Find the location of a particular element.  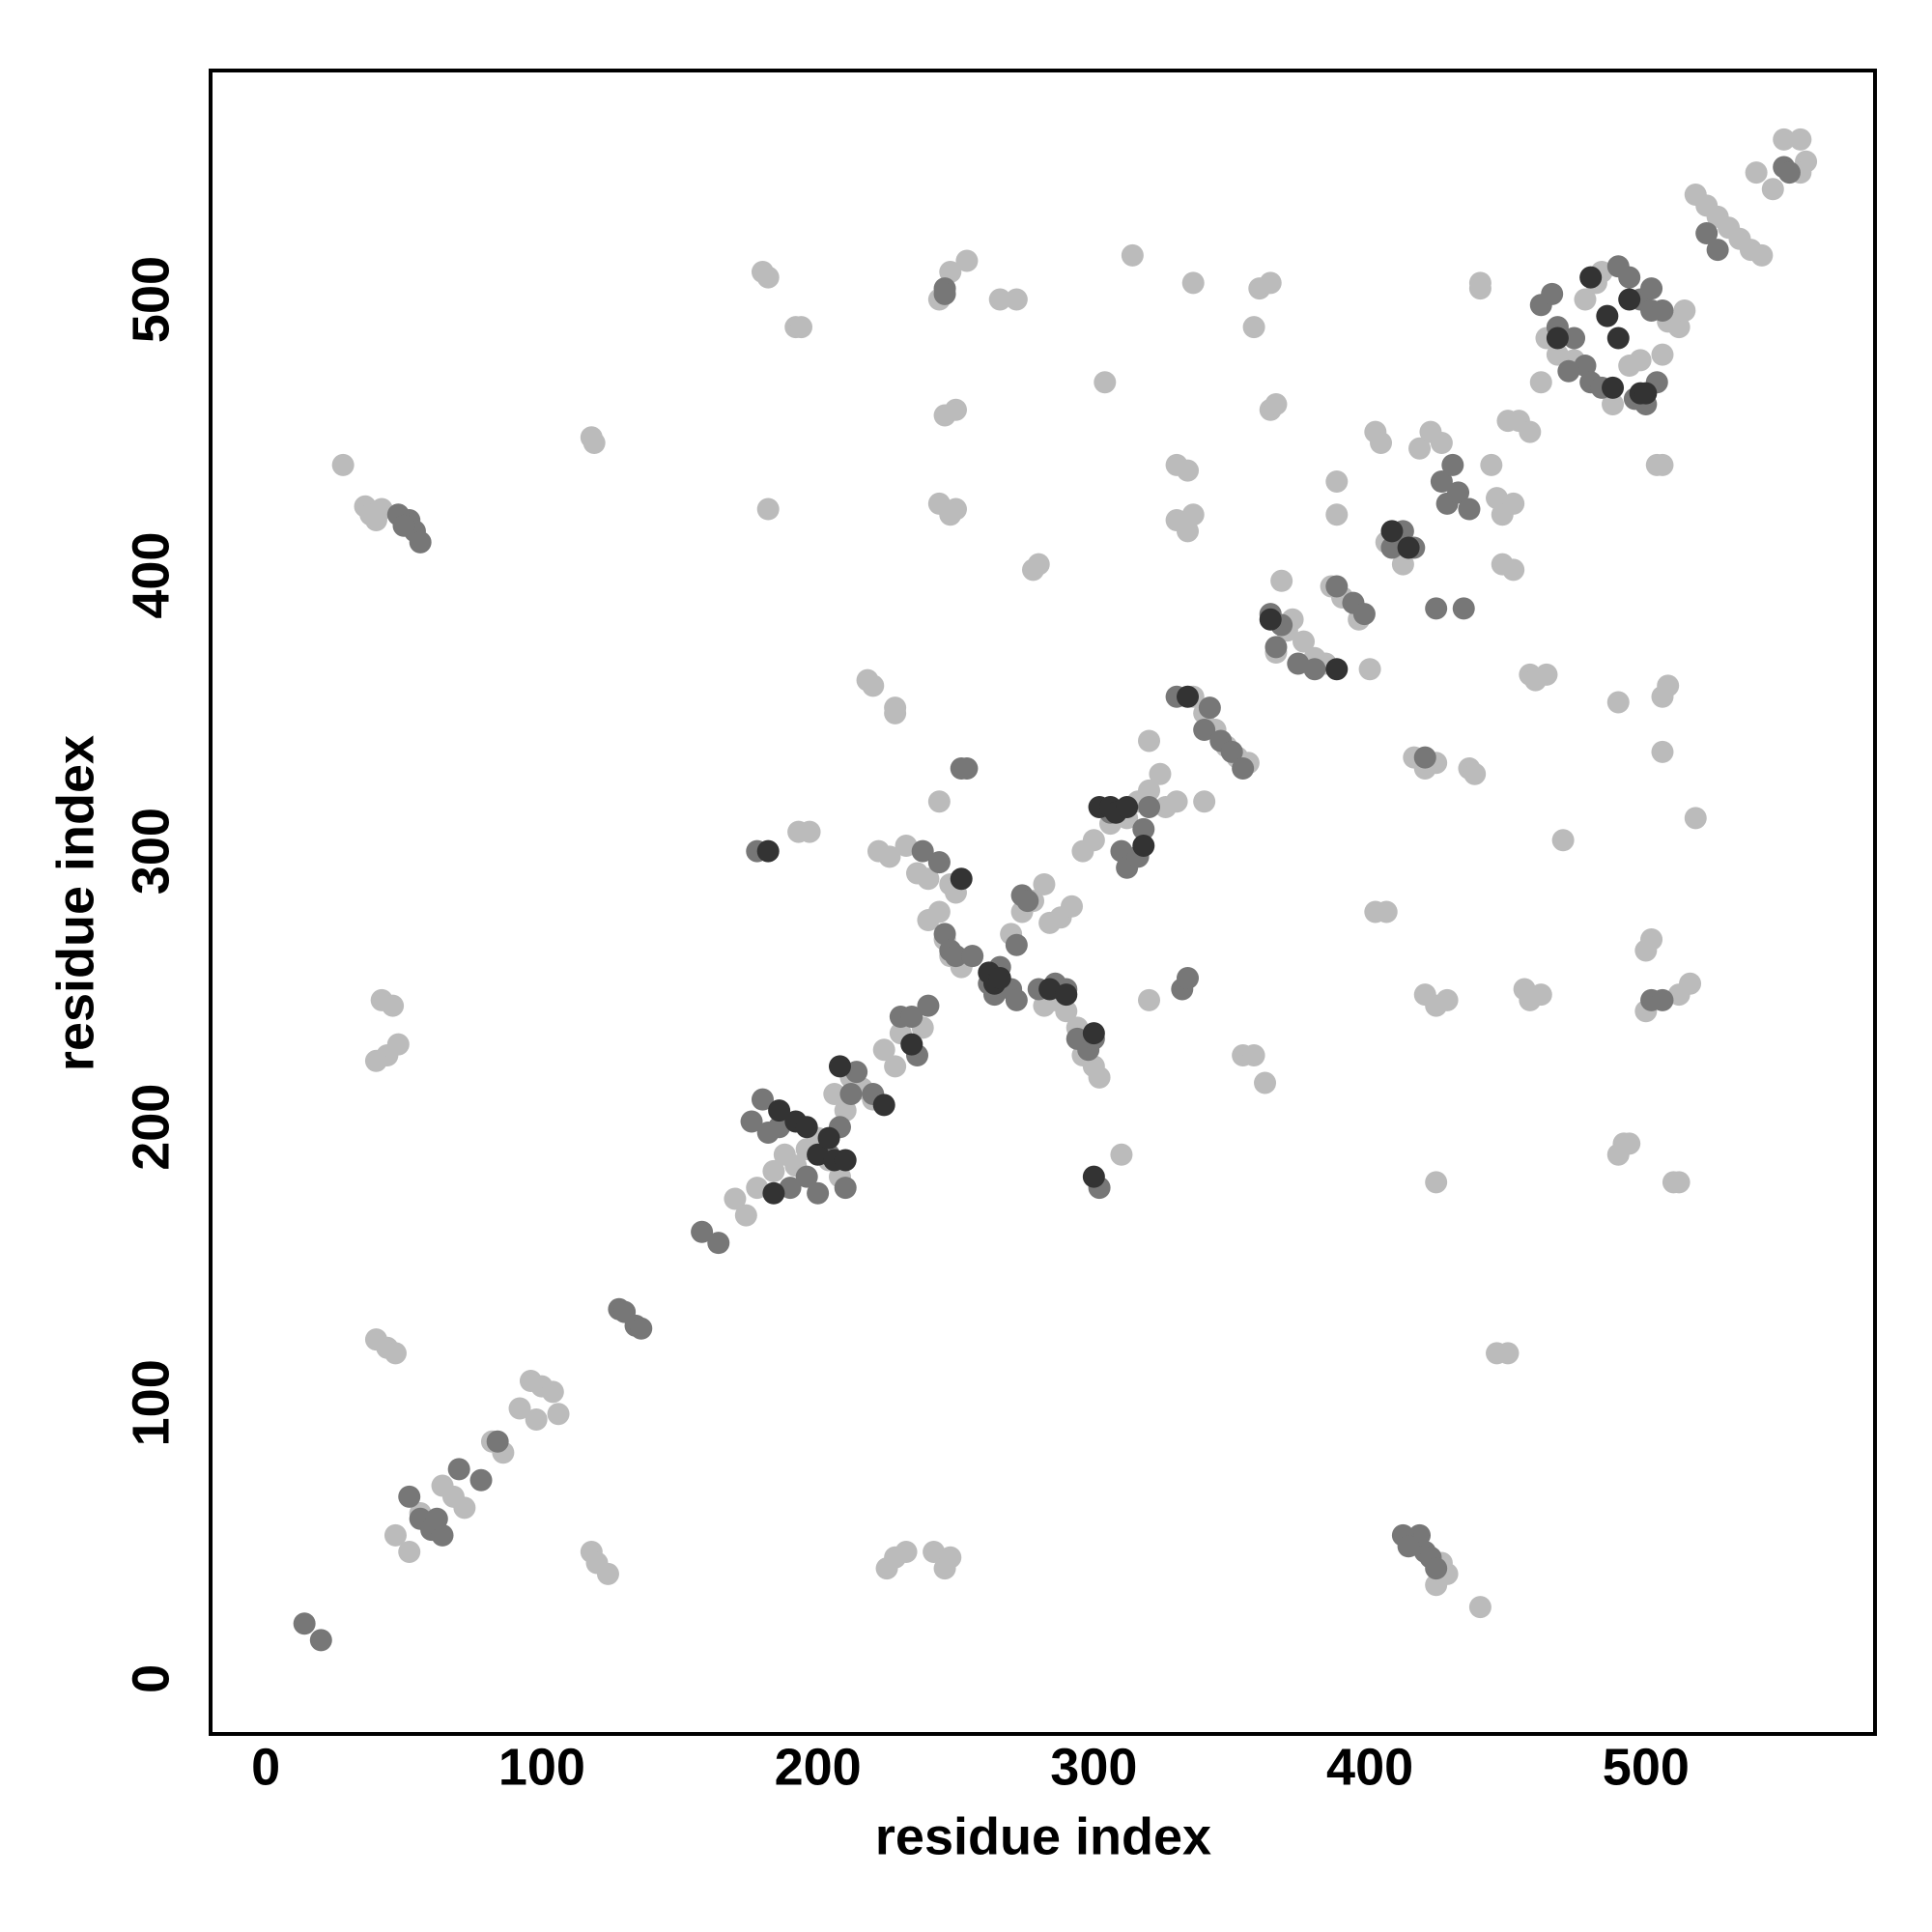

x-tick-label: 300 is located at coordinates (1093, 1767).